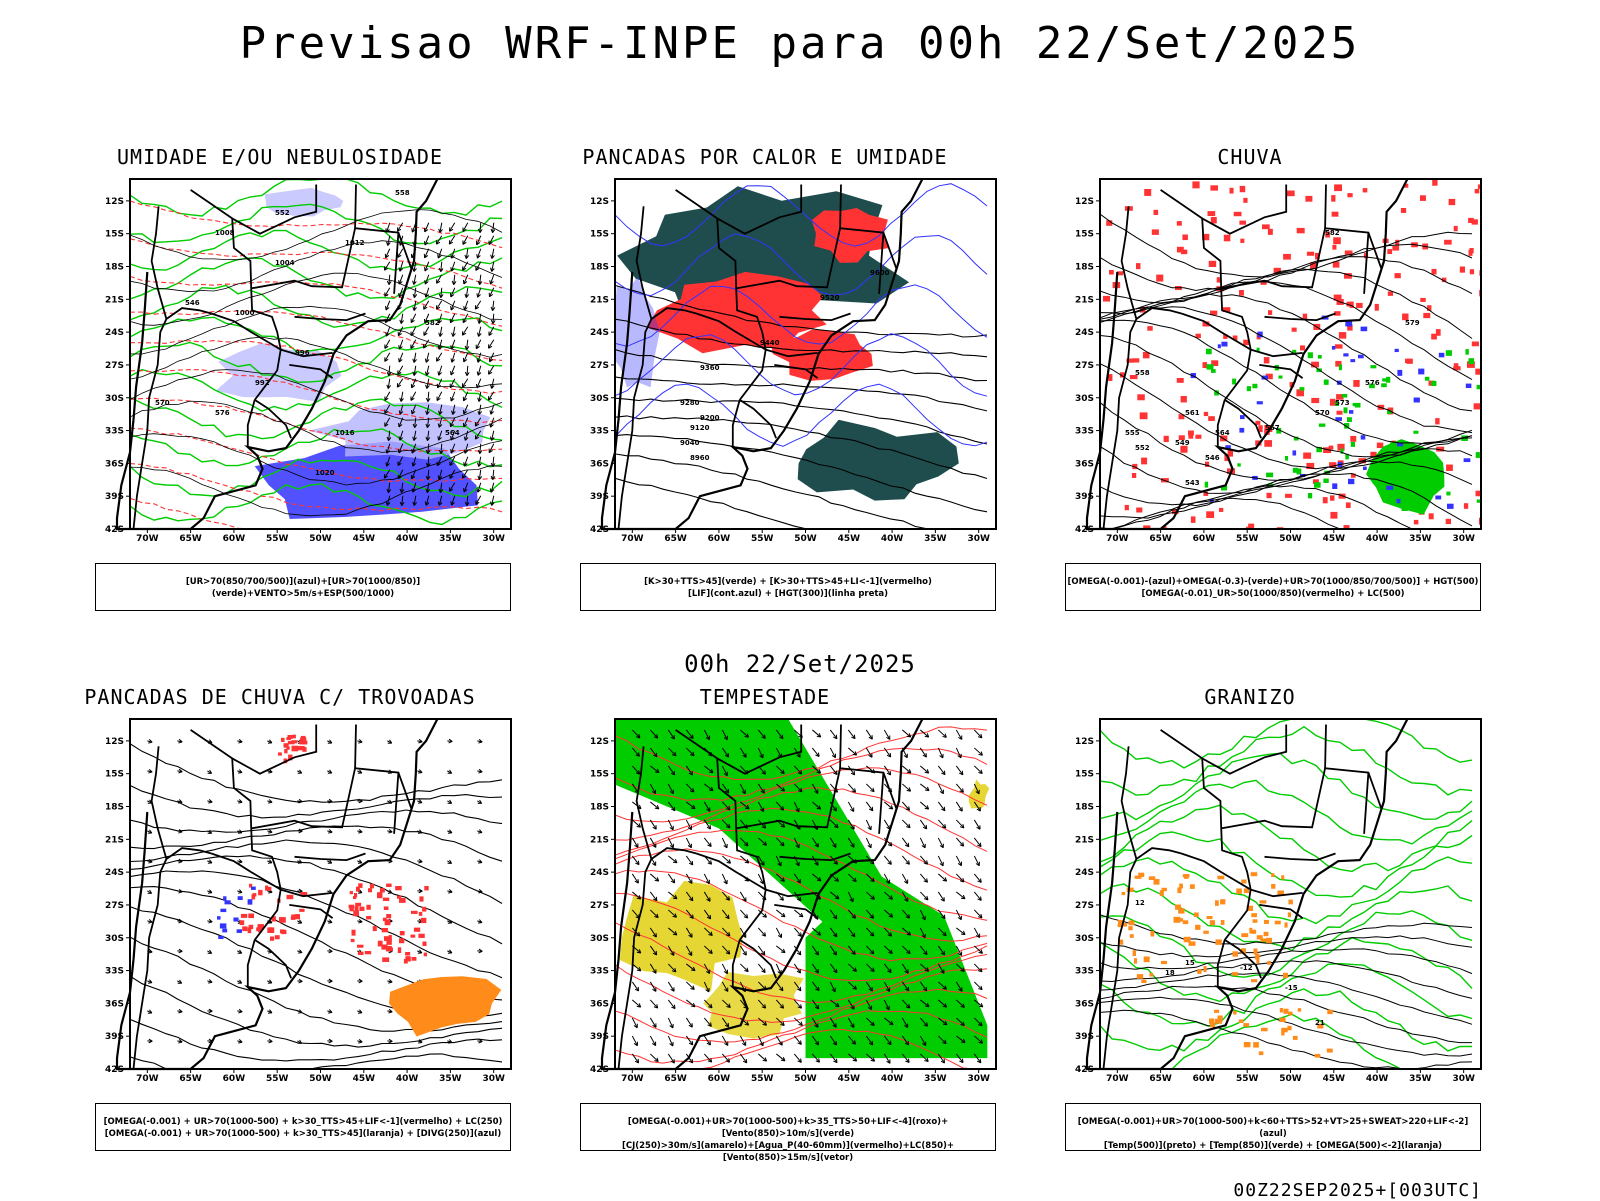 This screenshot has width=1600, height=1201. What do you see at coordinates (599, 333) in the screenshot?
I see `lat-label: 24S` at bounding box center [599, 333].